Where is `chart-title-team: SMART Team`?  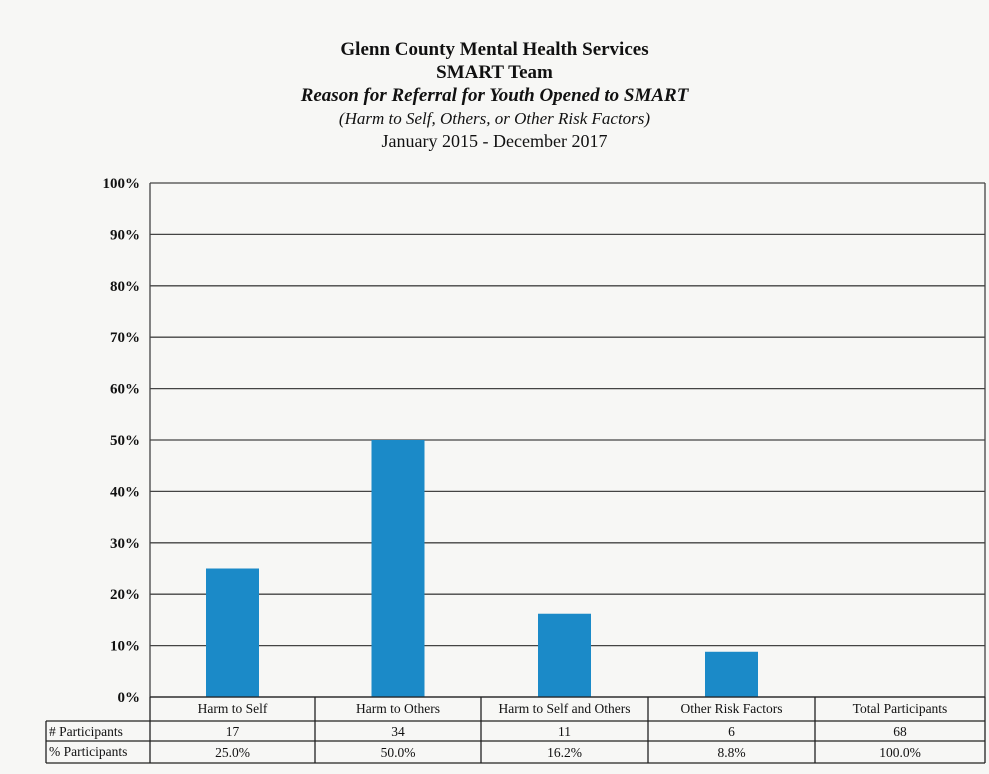
chart-title-team: SMART Team is located at coordinates (494, 72).